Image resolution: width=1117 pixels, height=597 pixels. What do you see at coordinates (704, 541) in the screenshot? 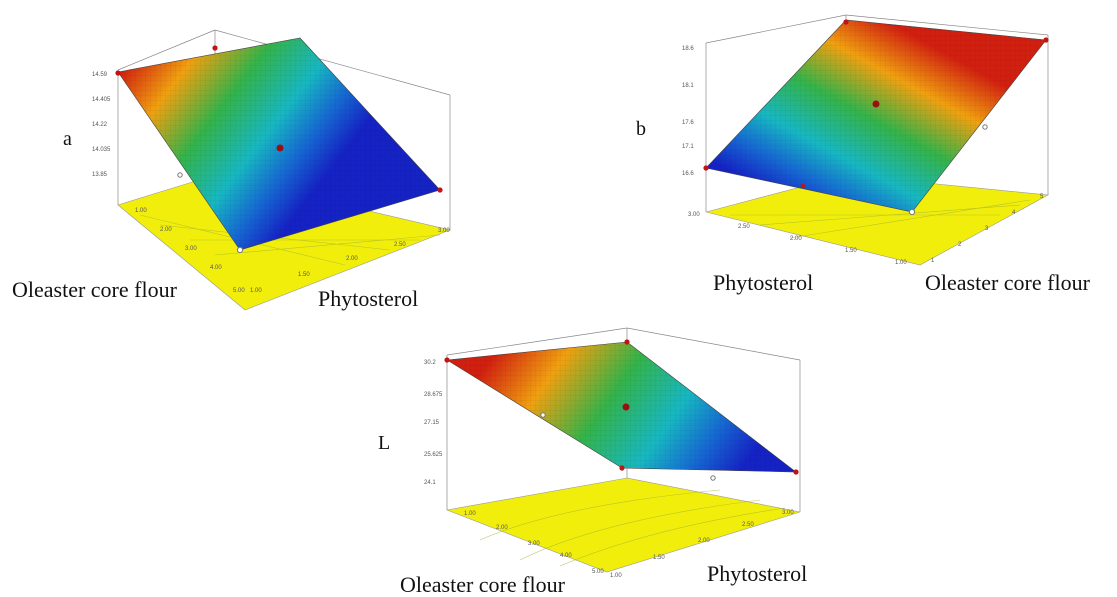
I see `panel-l-y-tick: 2.00` at bounding box center [704, 541].